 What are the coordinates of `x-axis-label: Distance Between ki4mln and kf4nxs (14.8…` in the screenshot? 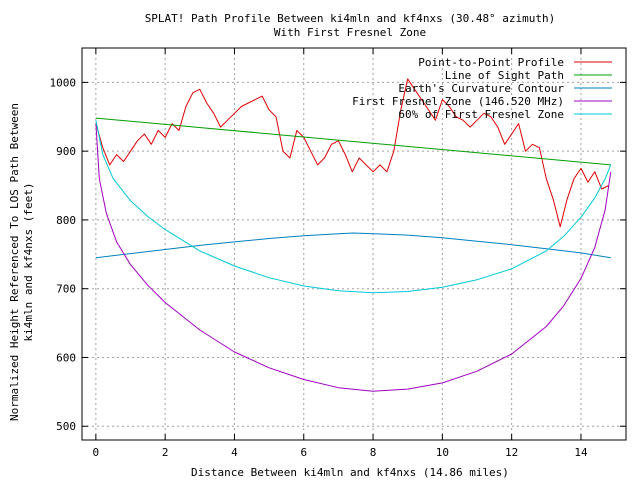 It's located at (350, 472).